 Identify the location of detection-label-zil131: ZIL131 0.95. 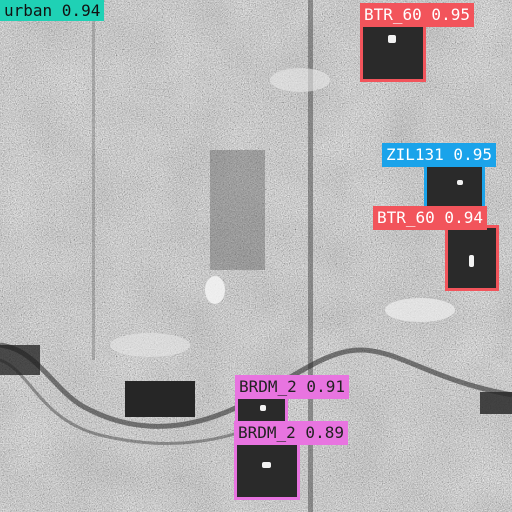
(439, 155).